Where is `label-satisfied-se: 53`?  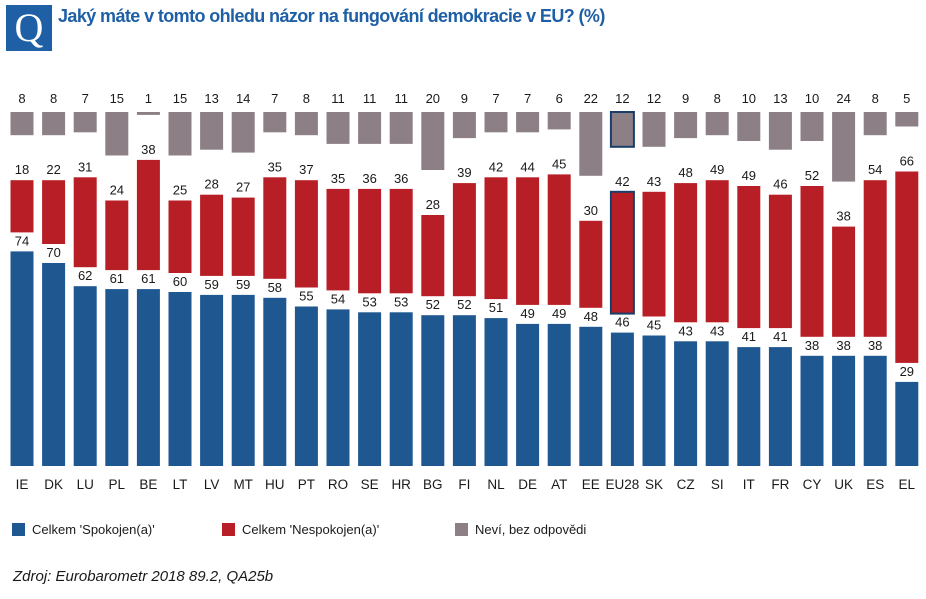 label-satisfied-se: 53 is located at coordinates (369, 301).